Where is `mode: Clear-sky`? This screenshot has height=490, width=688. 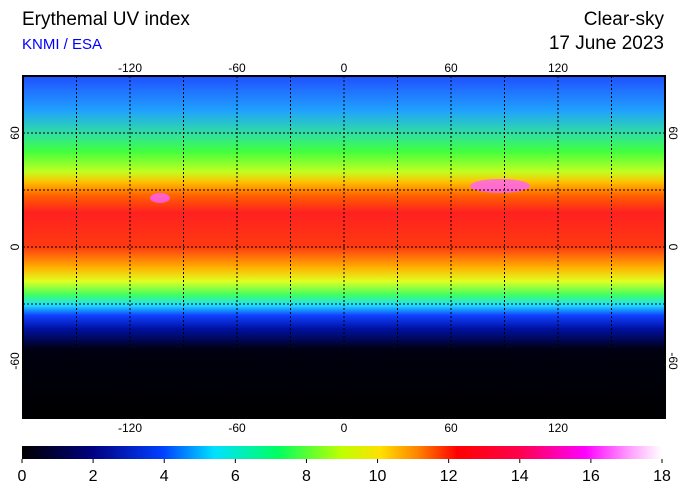 mode: Clear-sky is located at coordinates (624, 19).